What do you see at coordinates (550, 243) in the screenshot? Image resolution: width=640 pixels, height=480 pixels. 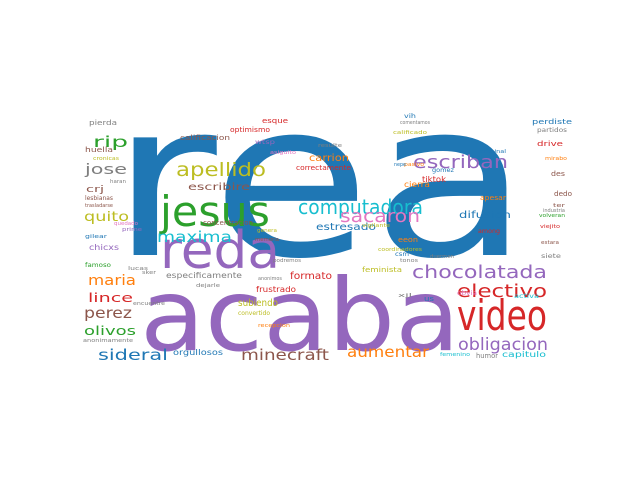 I see `cloud-word: estara` at bounding box center [550, 243].